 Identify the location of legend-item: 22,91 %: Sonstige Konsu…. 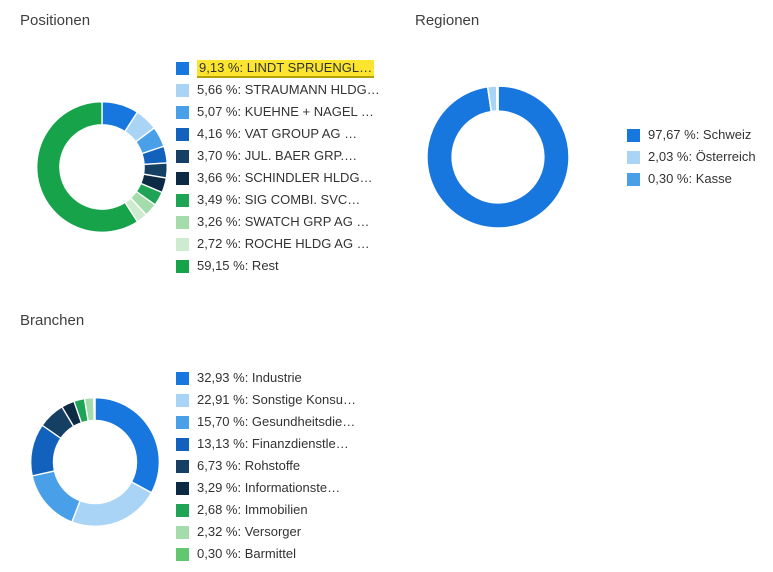
(266, 400).